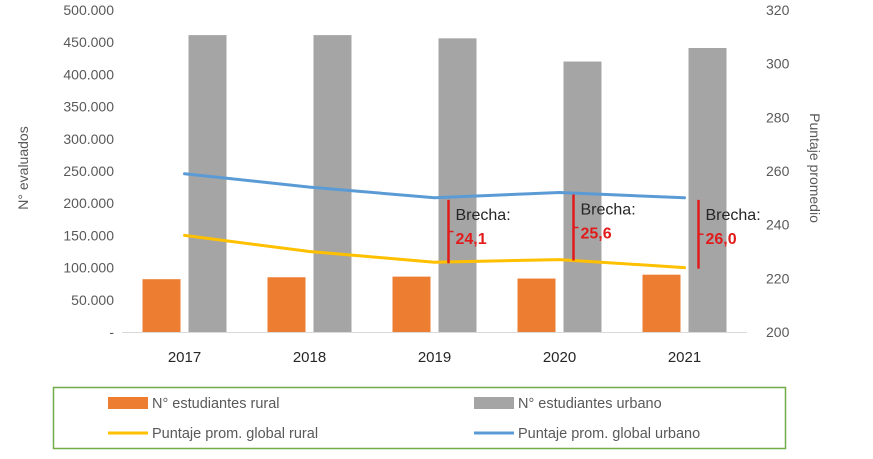 Image resolution: width=873 pixels, height=459 pixels. I want to click on x-tick-label: 2017, so click(184, 357).